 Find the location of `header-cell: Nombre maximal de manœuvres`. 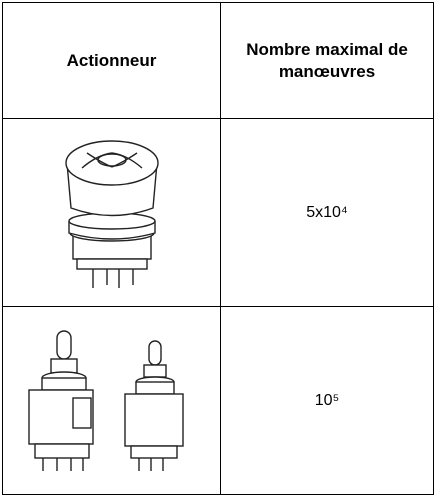

header-cell: Nombre maximal de manœuvres is located at coordinates (327, 60).